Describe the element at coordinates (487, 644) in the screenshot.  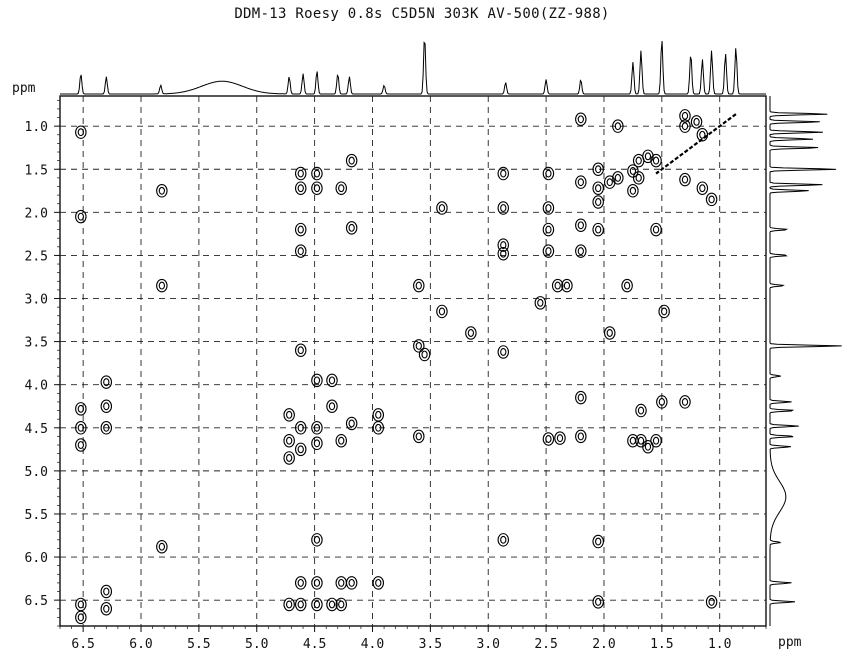
I see `x-tick-label: 3.0` at that location.